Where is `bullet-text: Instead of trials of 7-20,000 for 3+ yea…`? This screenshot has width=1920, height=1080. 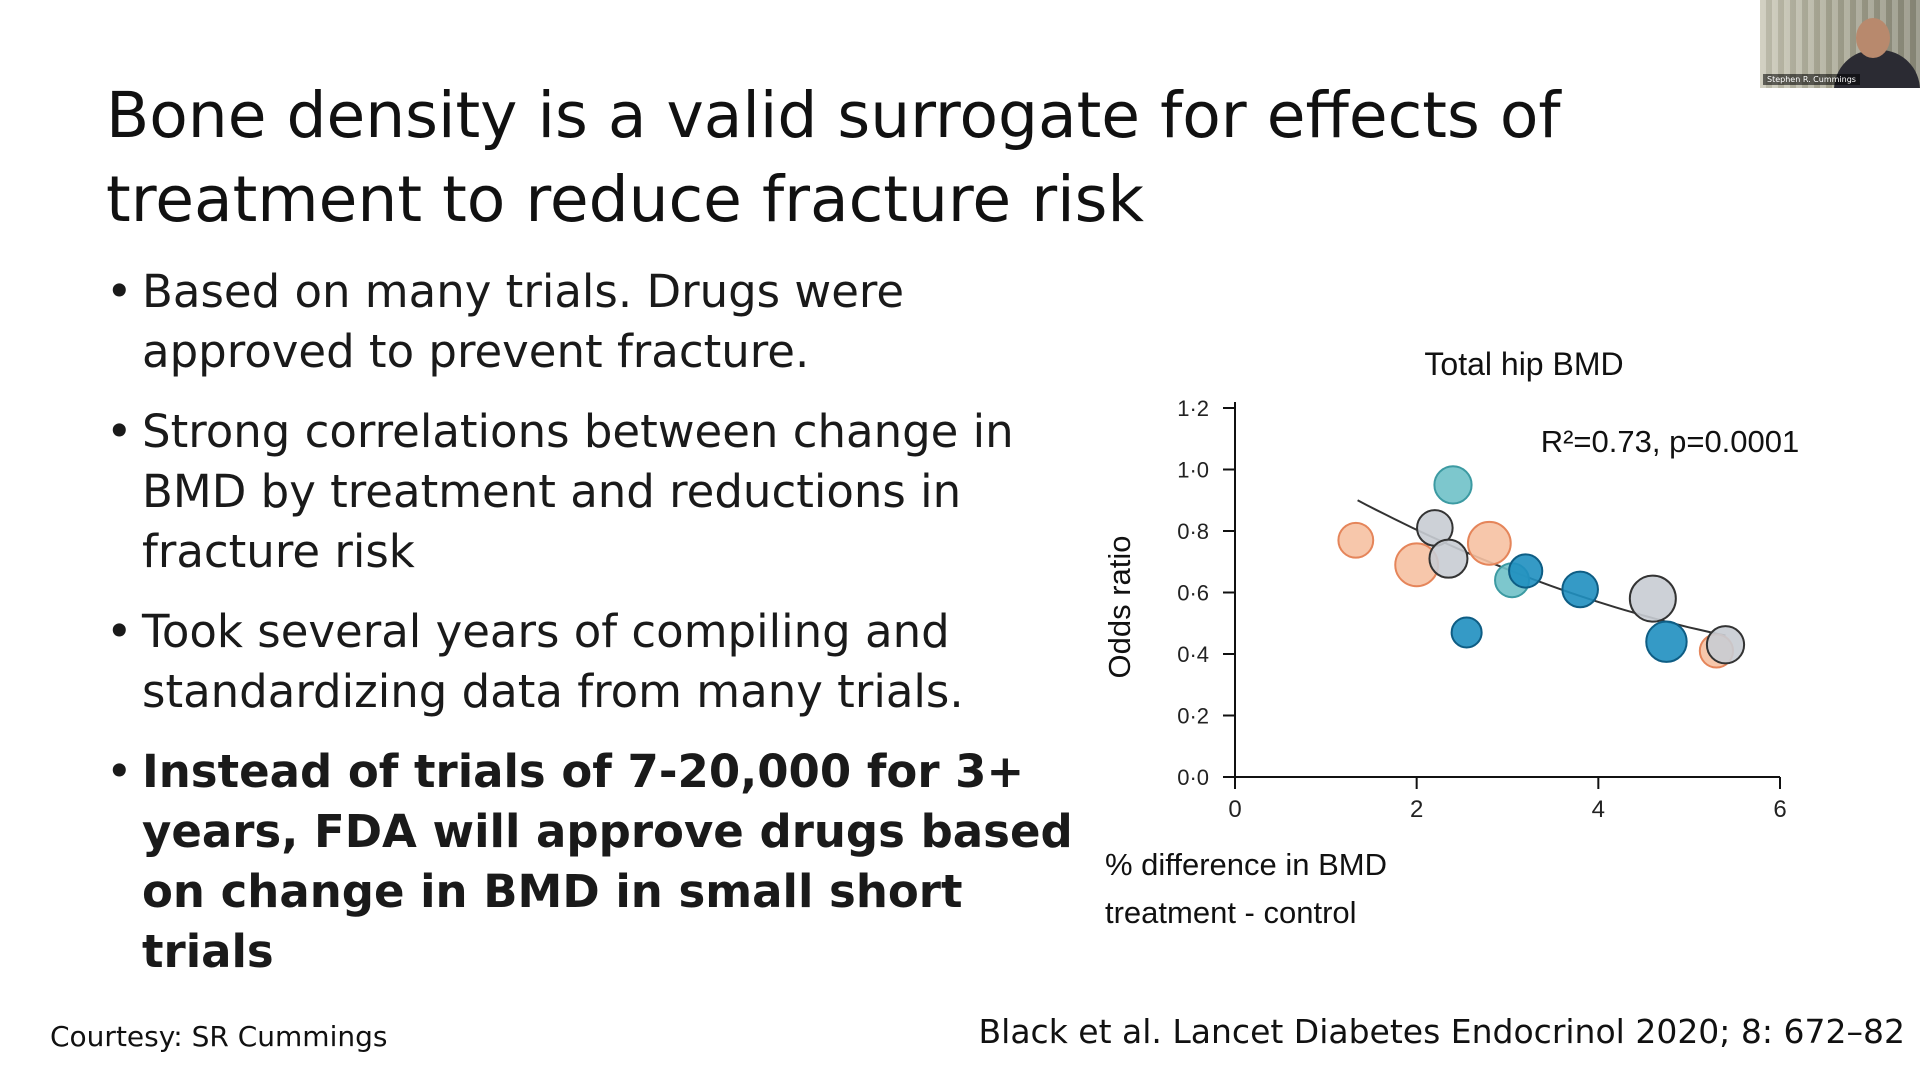 bullet-text: Instead of trials of 7-20,000 for 3+ yea… is located at coordinates (607, 861).